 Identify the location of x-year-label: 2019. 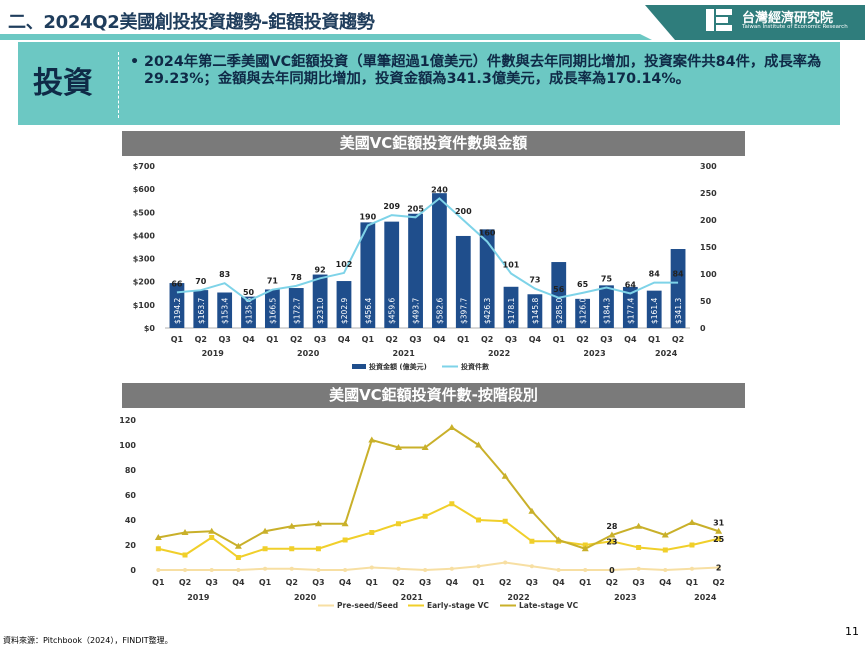
(213, 353).